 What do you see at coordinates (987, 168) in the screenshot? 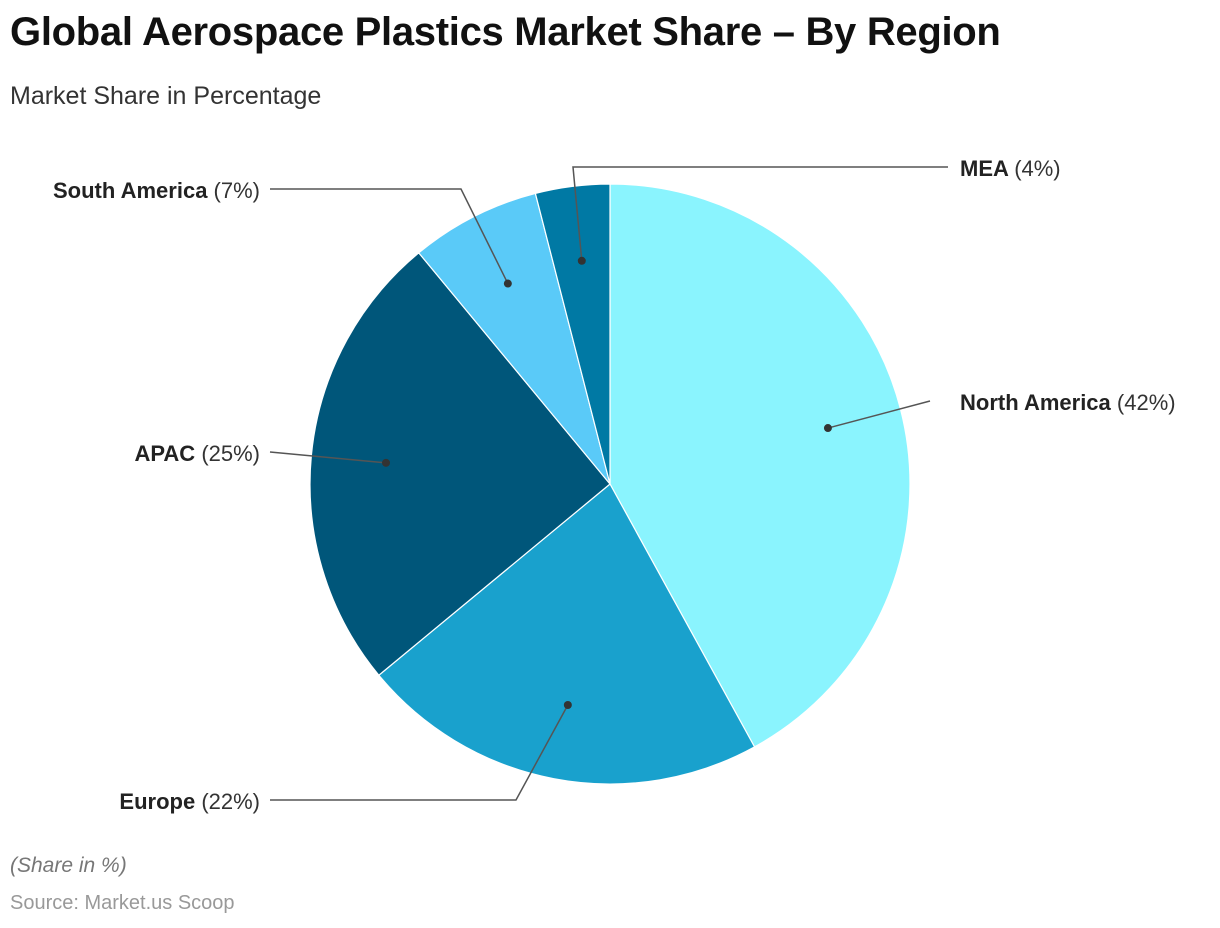
I see `slice-label-name: MEA` at bounding box center [987, 168].